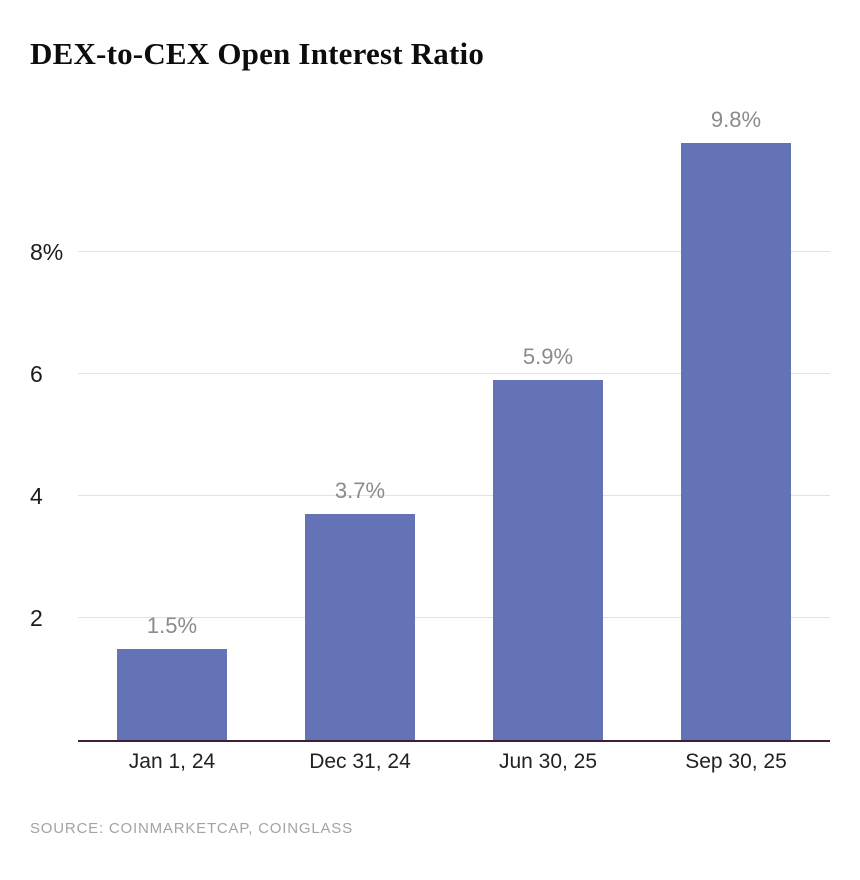 Image resolution: width=860 pixels, height=880 pixels. I want to click on x-tick-label: Sep 30, 25, so click(736, 761).